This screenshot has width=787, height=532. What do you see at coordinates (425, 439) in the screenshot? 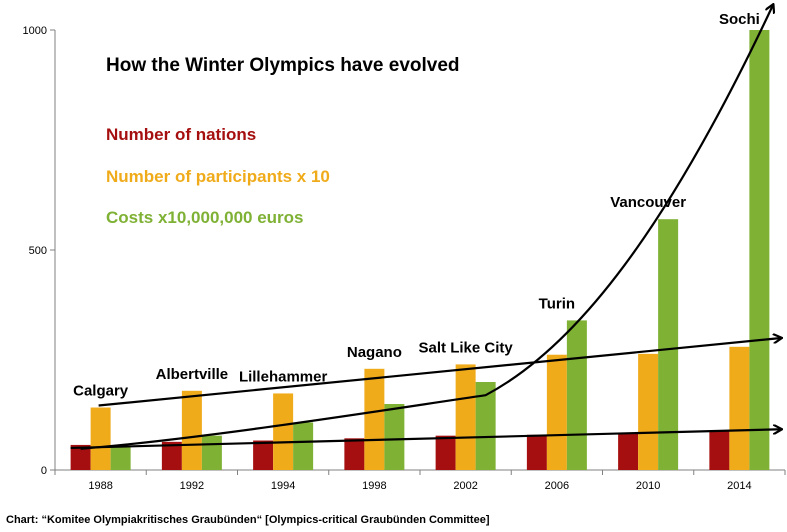
I see `trend-arrow-nations` at bounding box center [425, 439].